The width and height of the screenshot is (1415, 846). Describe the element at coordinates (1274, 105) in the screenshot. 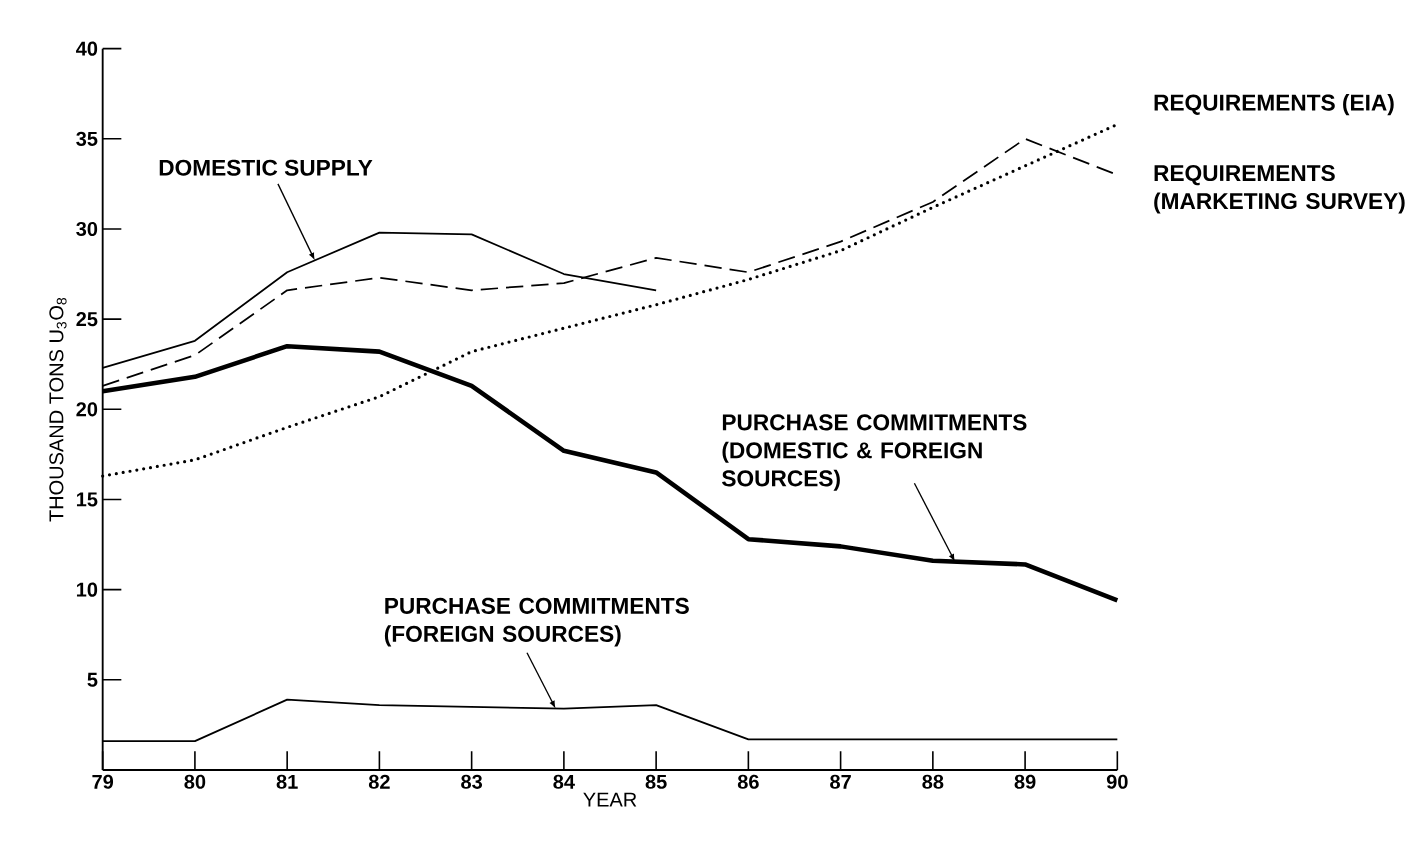

I see `series-label: REQUIREMENTS (EIA)` at that location.